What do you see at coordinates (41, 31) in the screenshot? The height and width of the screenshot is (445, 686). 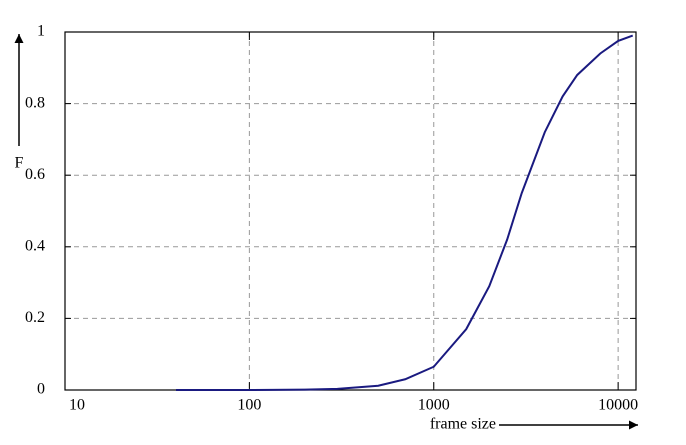 I see `y-tick-label: 1` at bounding box center [41, 31].